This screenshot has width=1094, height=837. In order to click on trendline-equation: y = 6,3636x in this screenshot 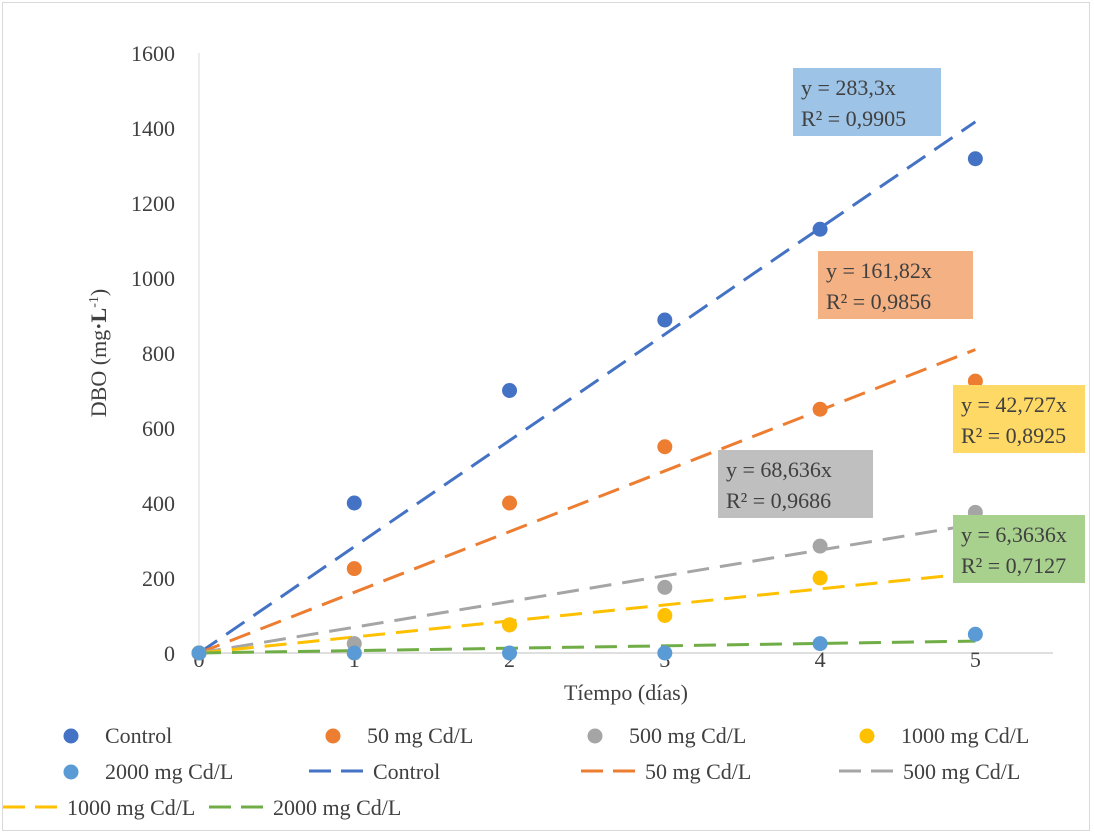, I will do `click(1014, 534)`.